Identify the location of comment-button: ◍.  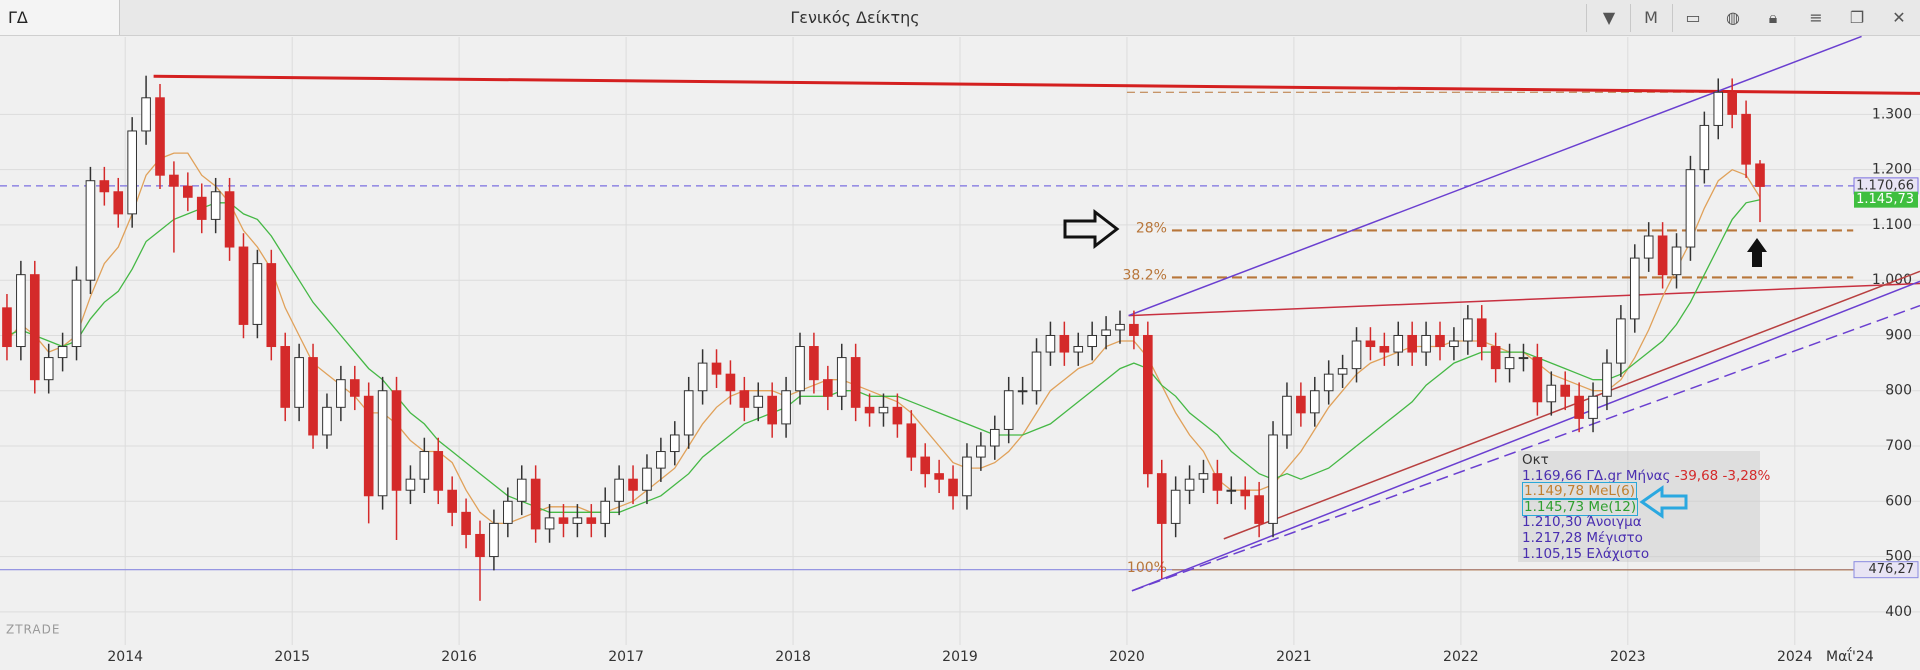
(1733, 17).